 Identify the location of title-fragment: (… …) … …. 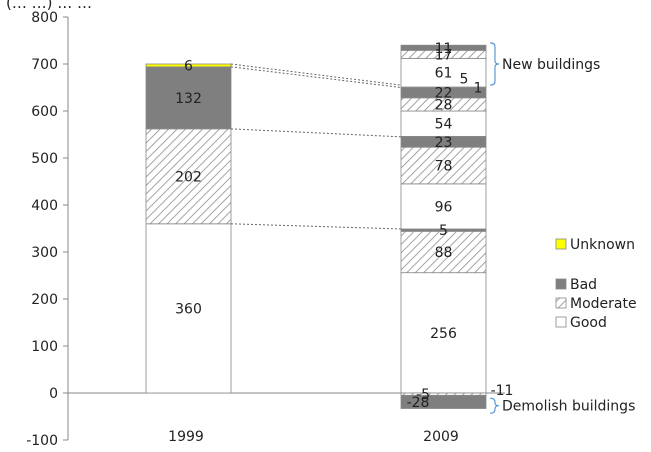
(49, 6).